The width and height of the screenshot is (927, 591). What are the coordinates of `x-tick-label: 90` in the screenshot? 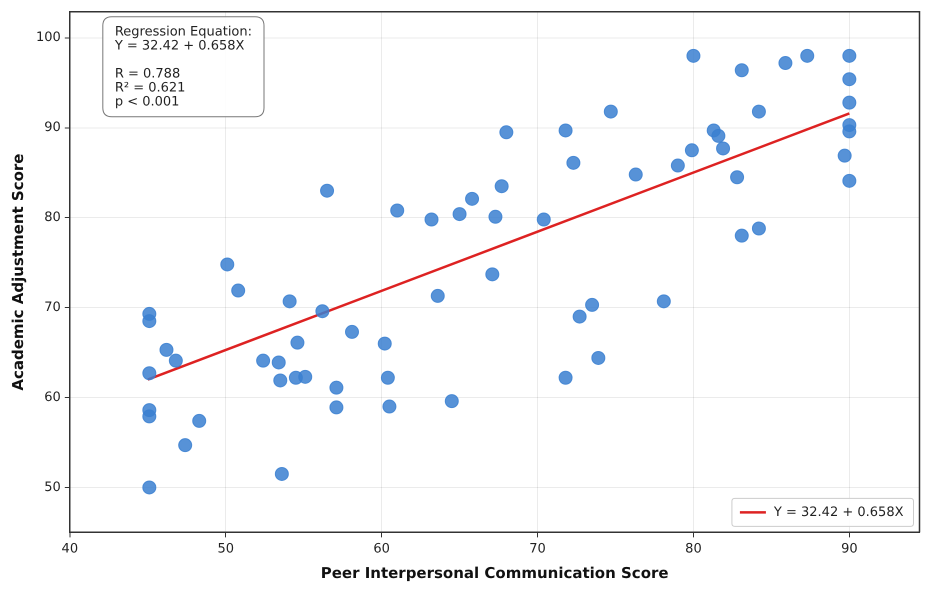 It's located at (849, 549).